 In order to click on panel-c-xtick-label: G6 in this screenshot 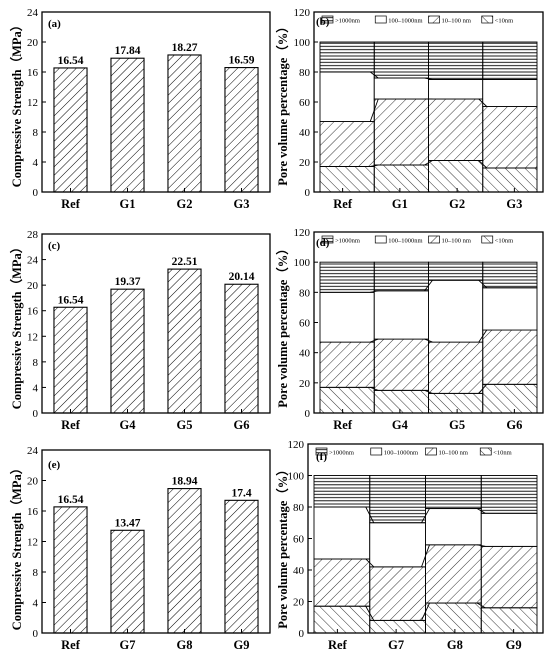, I will do `click(242, 425)`.